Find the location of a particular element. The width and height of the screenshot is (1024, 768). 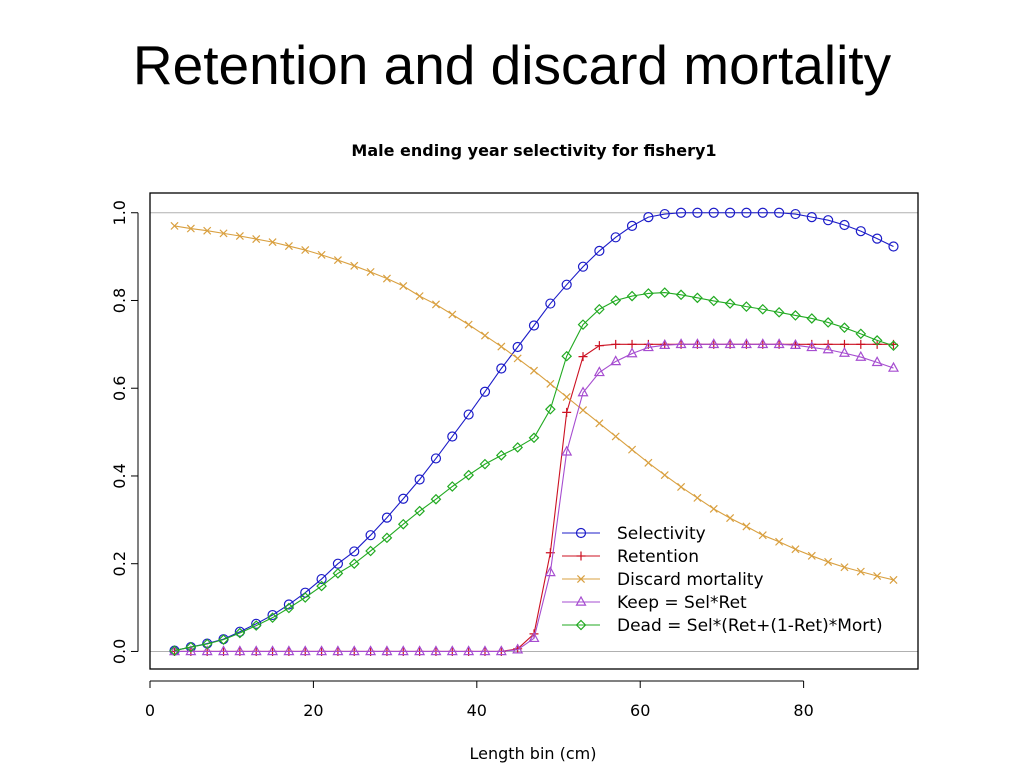

legend-label: Retention is located at coordinates (658, 557).